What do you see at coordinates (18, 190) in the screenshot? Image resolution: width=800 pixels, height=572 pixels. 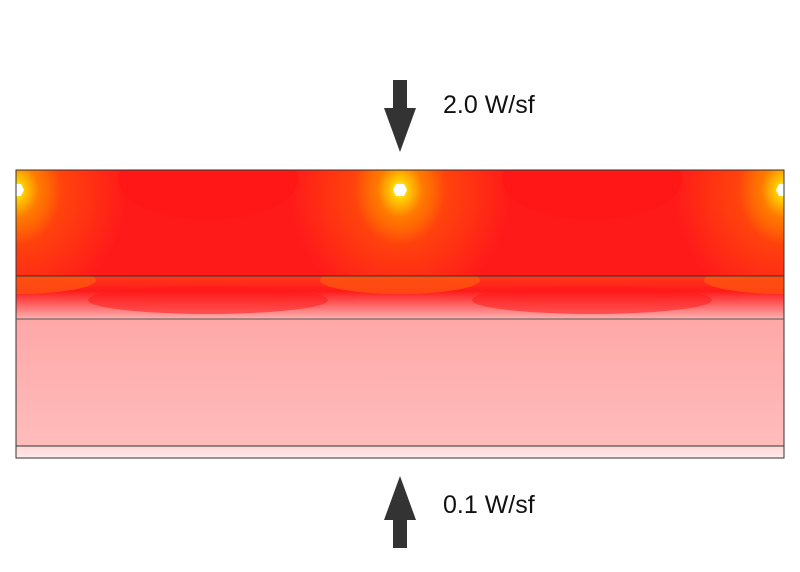 I see `heat-source-left` at bounding box center [18, 190].